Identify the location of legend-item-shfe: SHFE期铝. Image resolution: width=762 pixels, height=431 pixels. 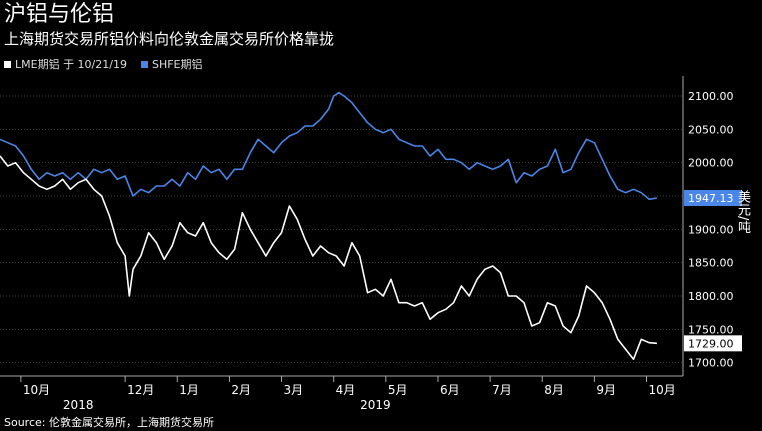
(171, 64).